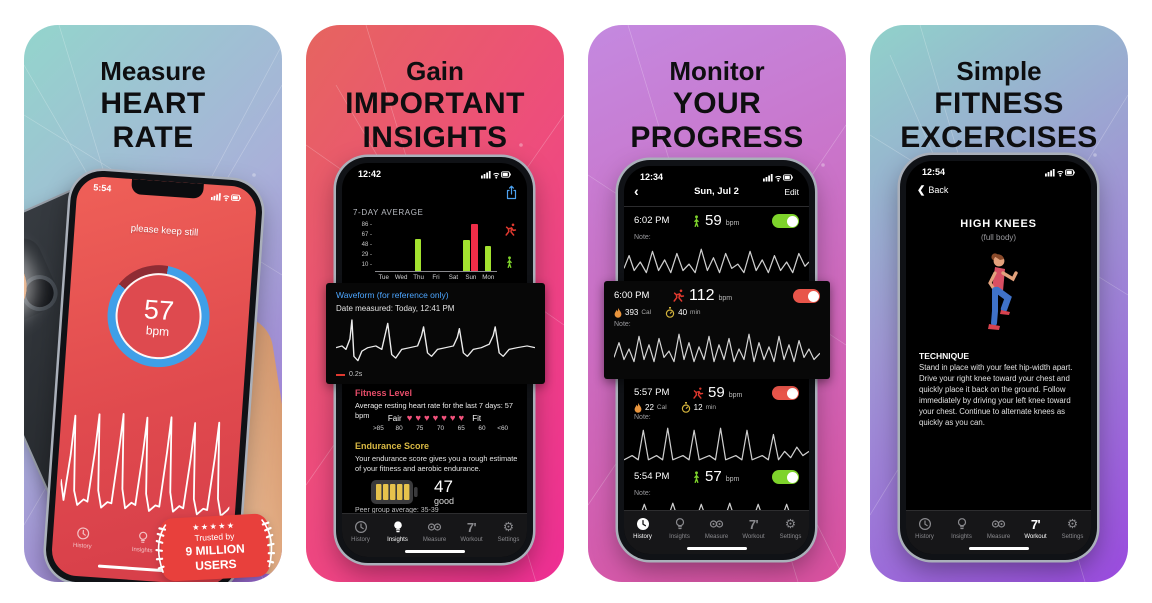 This screenshot has width=1152, height=603. What do you see at coordinates (717, 296) in the screenshot?
I see `history-entry: 6:00 PM 112 bpm` at bounding box center [717, 296].